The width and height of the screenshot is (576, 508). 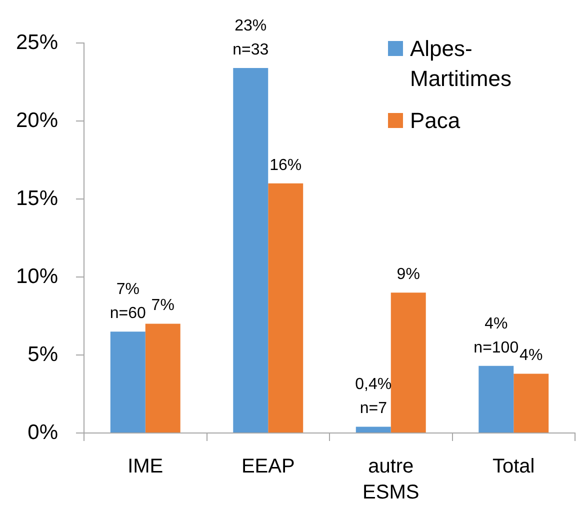 What do you see at coordinates (128, 301) in the screenshot?
I see `data-label: 7% n=60` at bounding box center [128, 301].